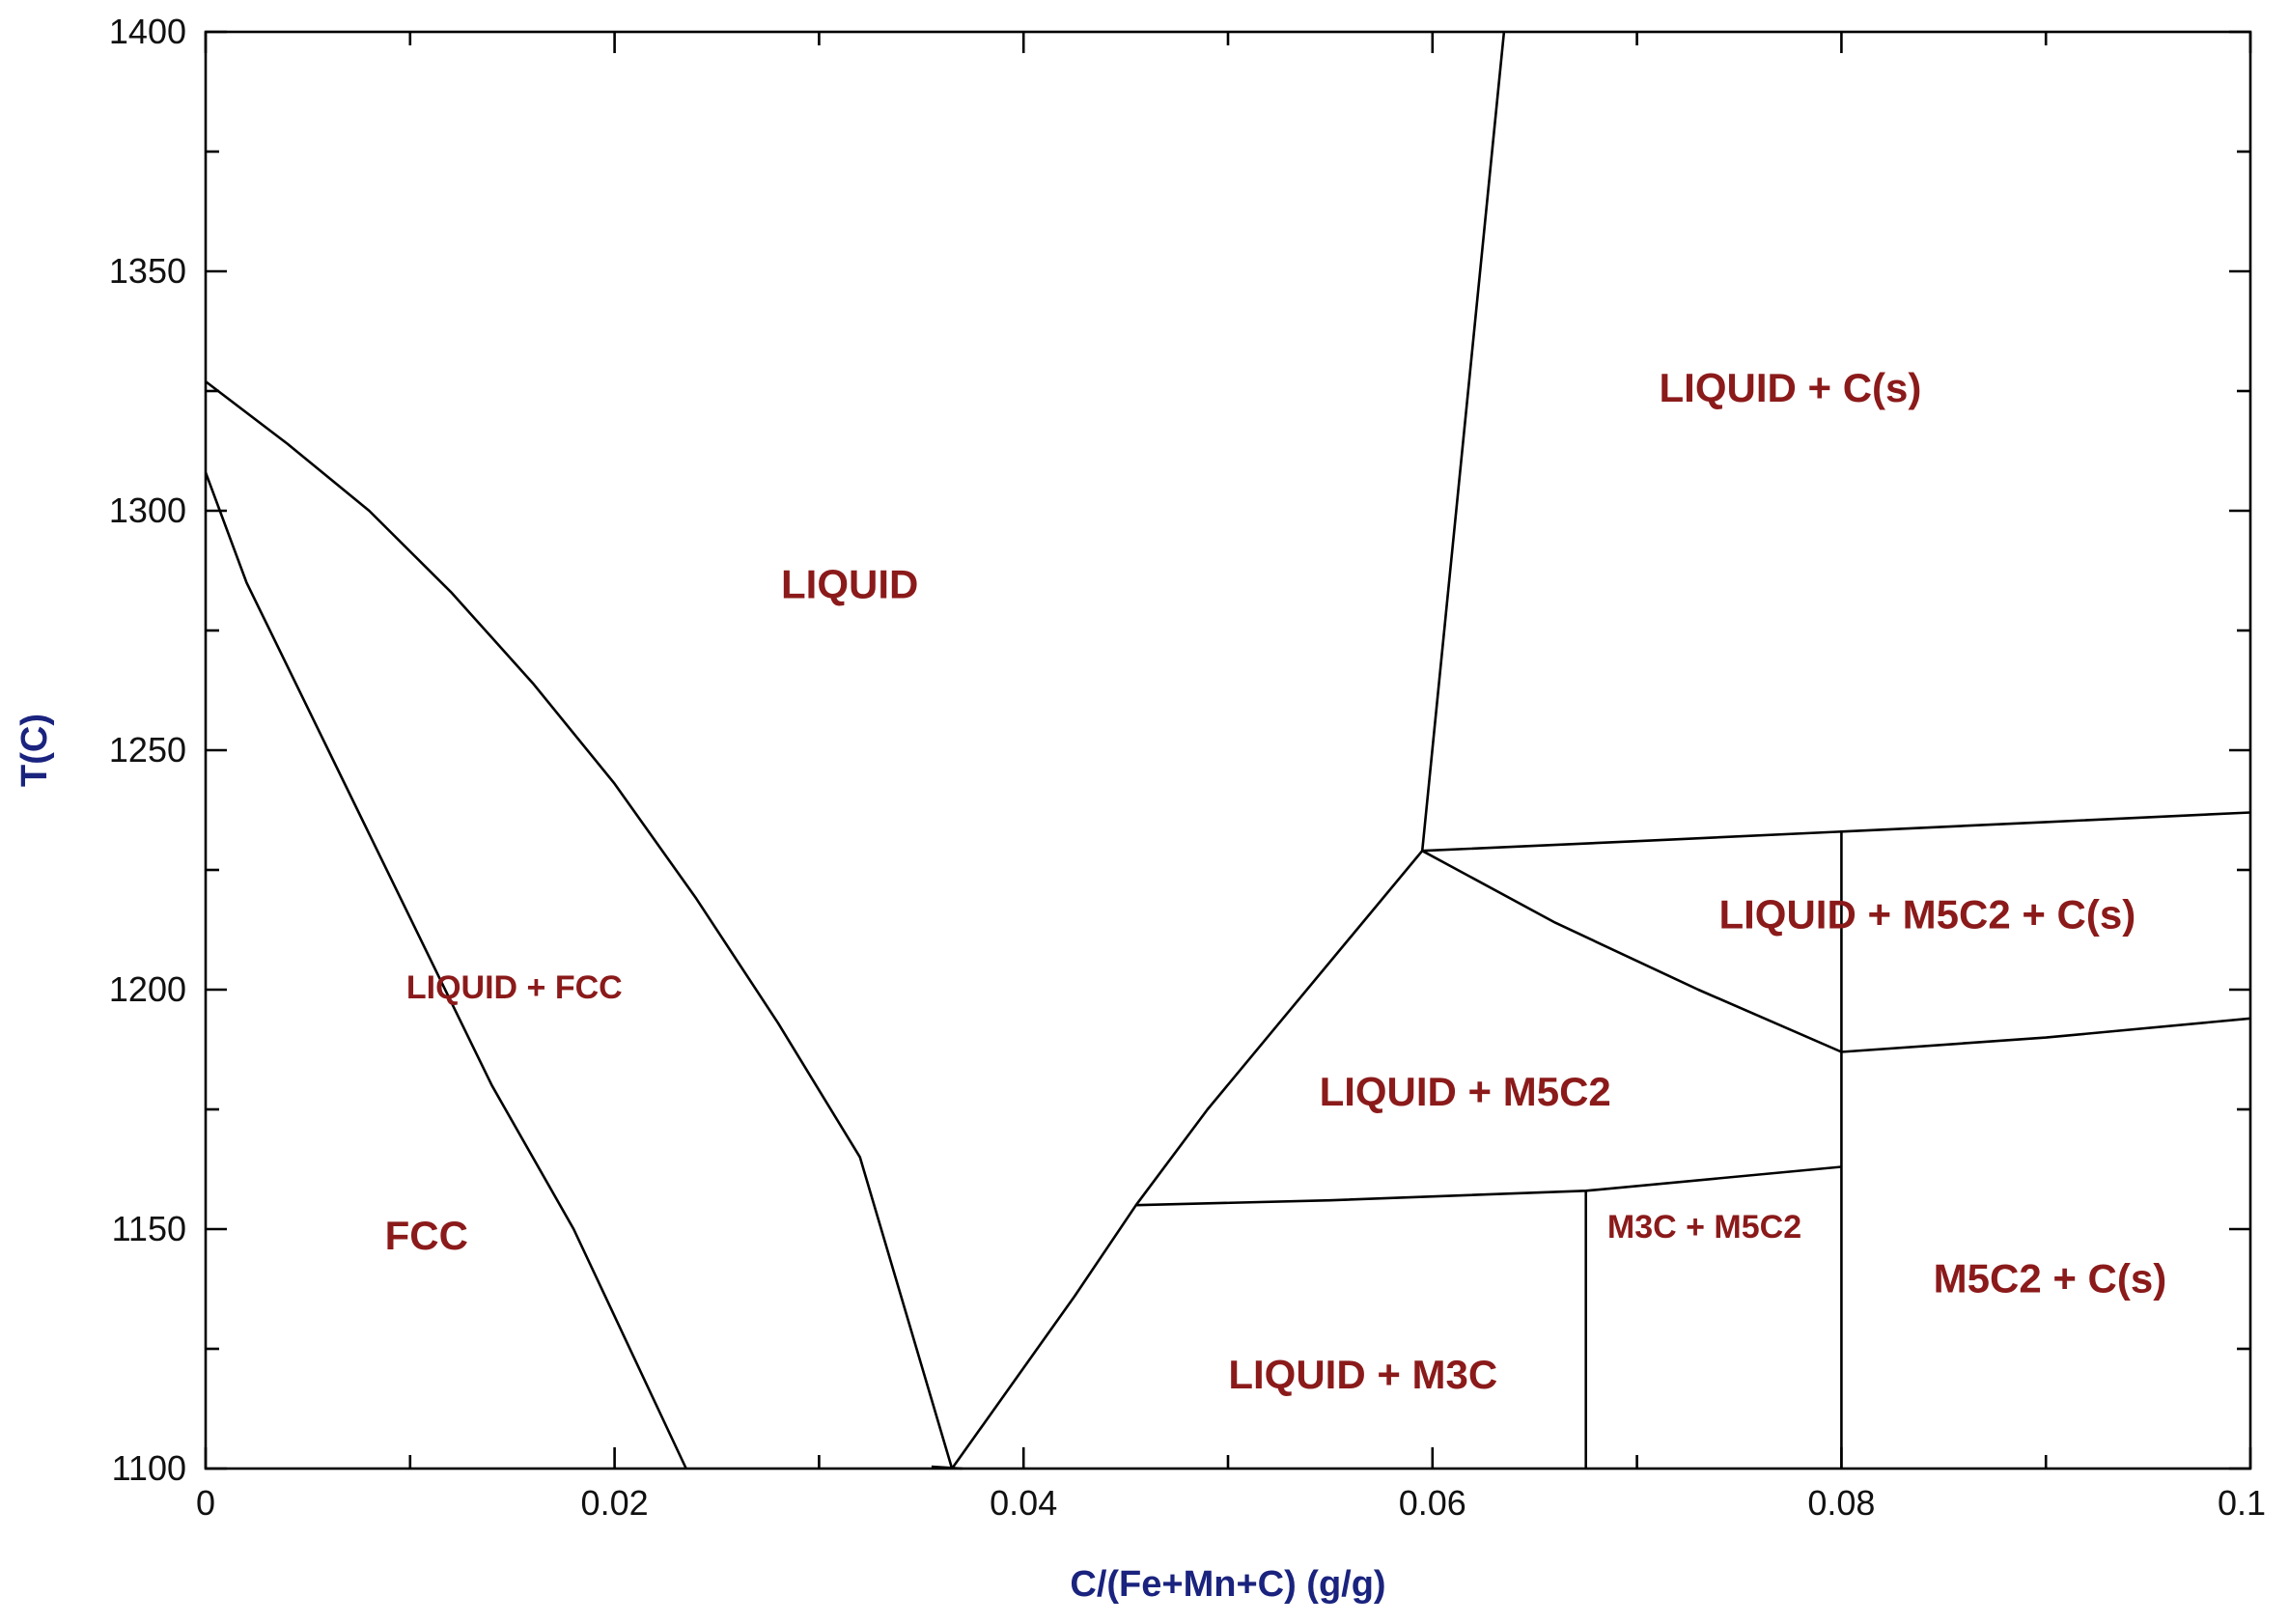  What do you see at coordinates (1465, 1091) in the screenshot?
I see `region-label-4: LIQUID + M5C2` at bounding box center [1465, 1091].